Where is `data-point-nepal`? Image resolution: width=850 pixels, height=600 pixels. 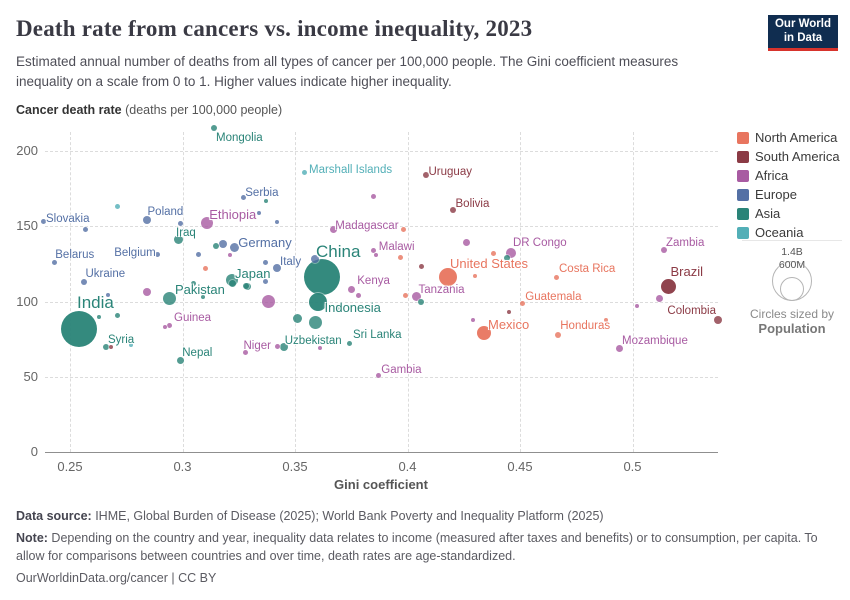 data-point-nepal is located at coordinates (180, 360).